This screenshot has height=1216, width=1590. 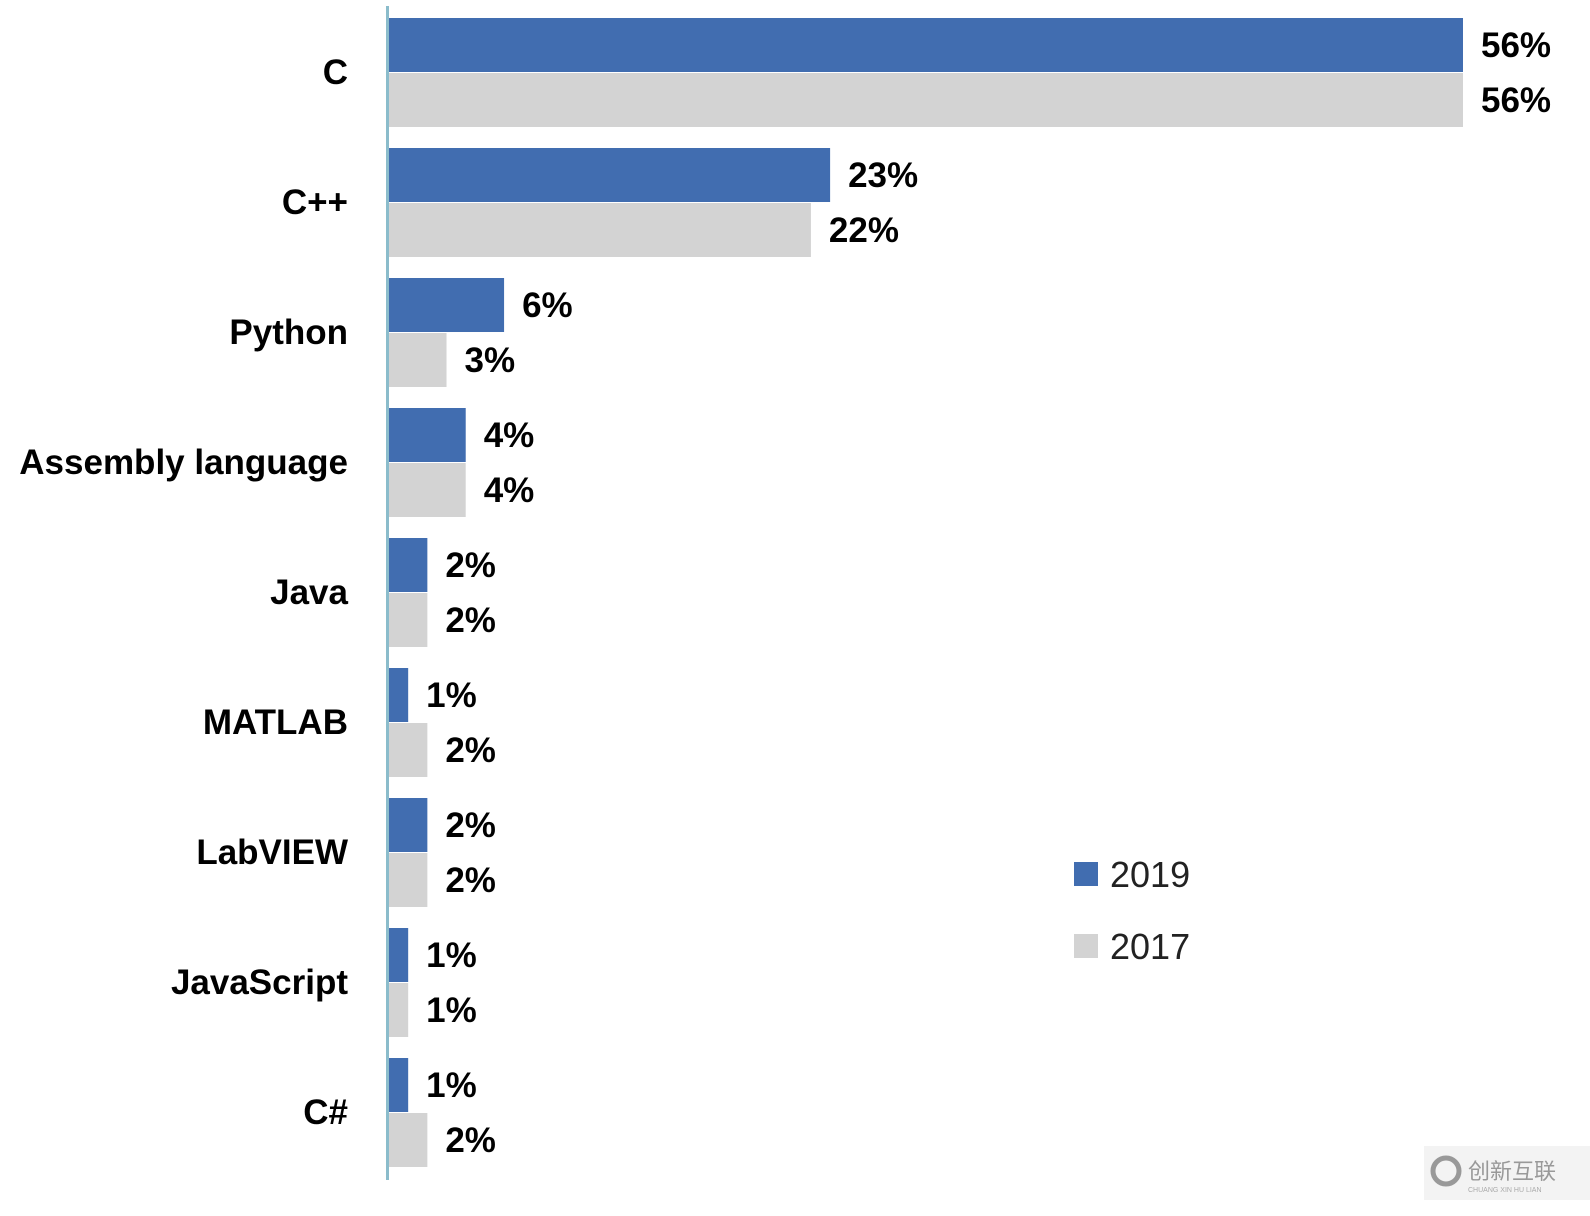 What do you see at coordinates (183, 462) in the screenshot?
I see `category-label: Assembly language` at bounding box center [183, 462].